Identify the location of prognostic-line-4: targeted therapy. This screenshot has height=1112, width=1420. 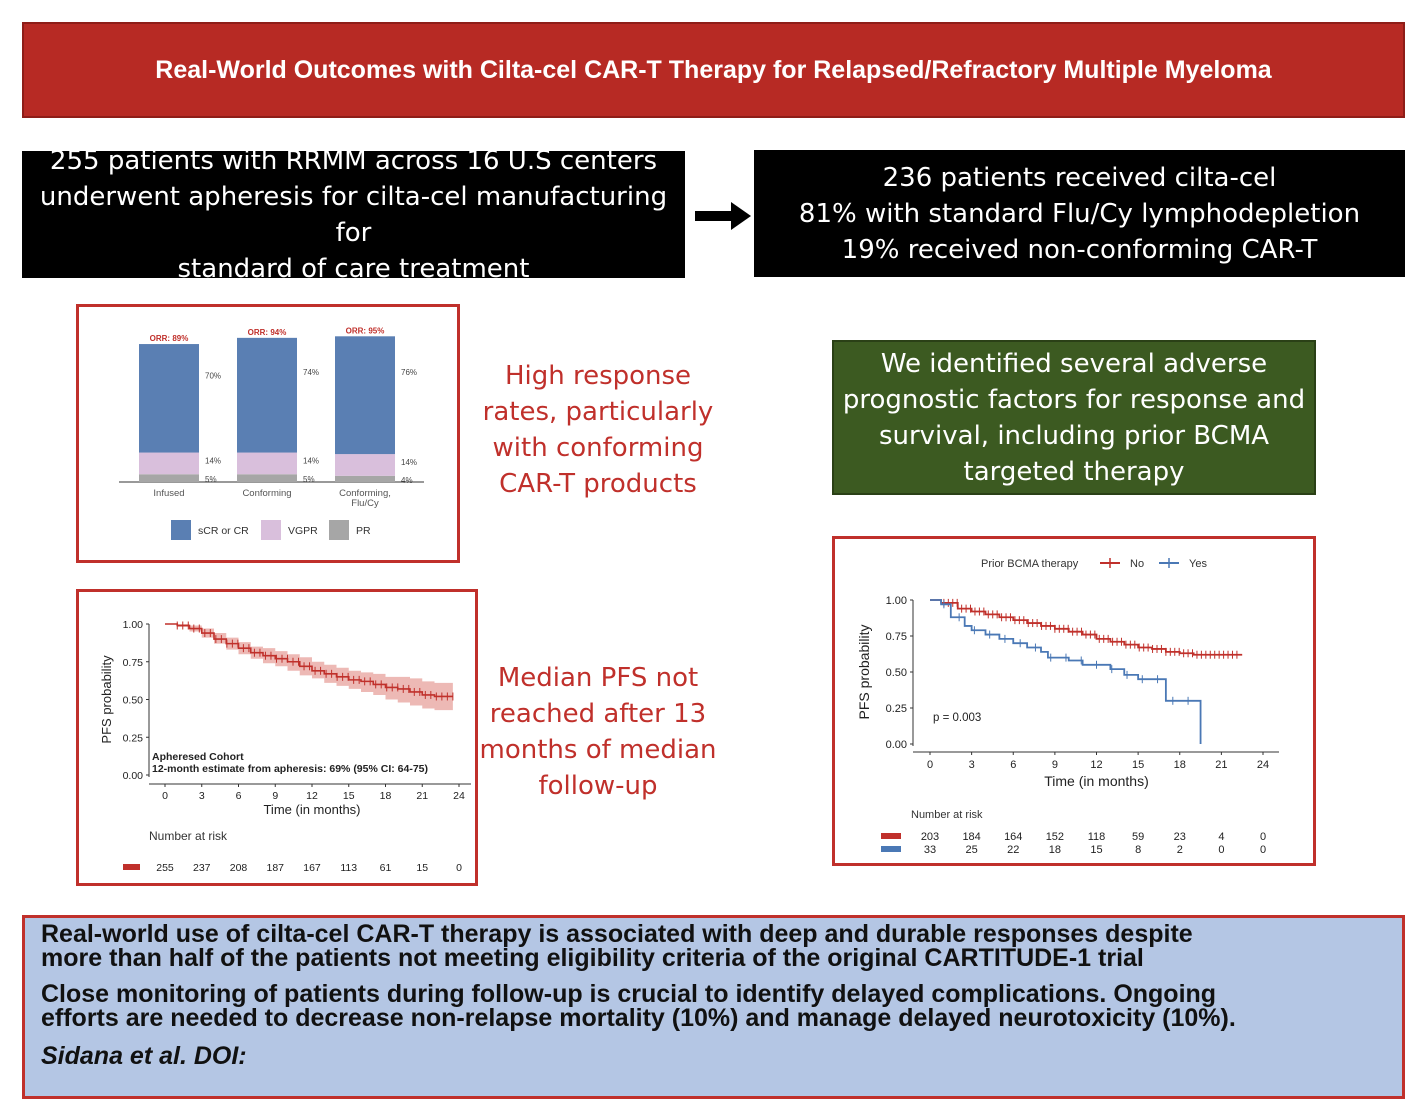
(1074, 471).